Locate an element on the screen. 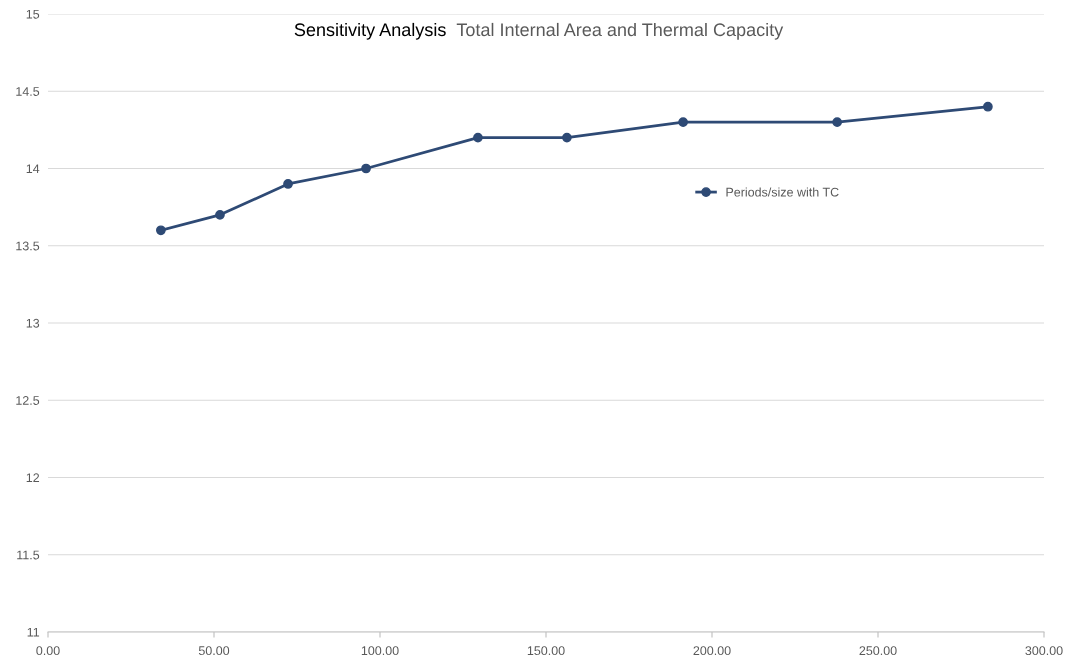 This screenshot has height=664, width=1069. y-tick-label: 12.5 is located at coordinates (28, 400).